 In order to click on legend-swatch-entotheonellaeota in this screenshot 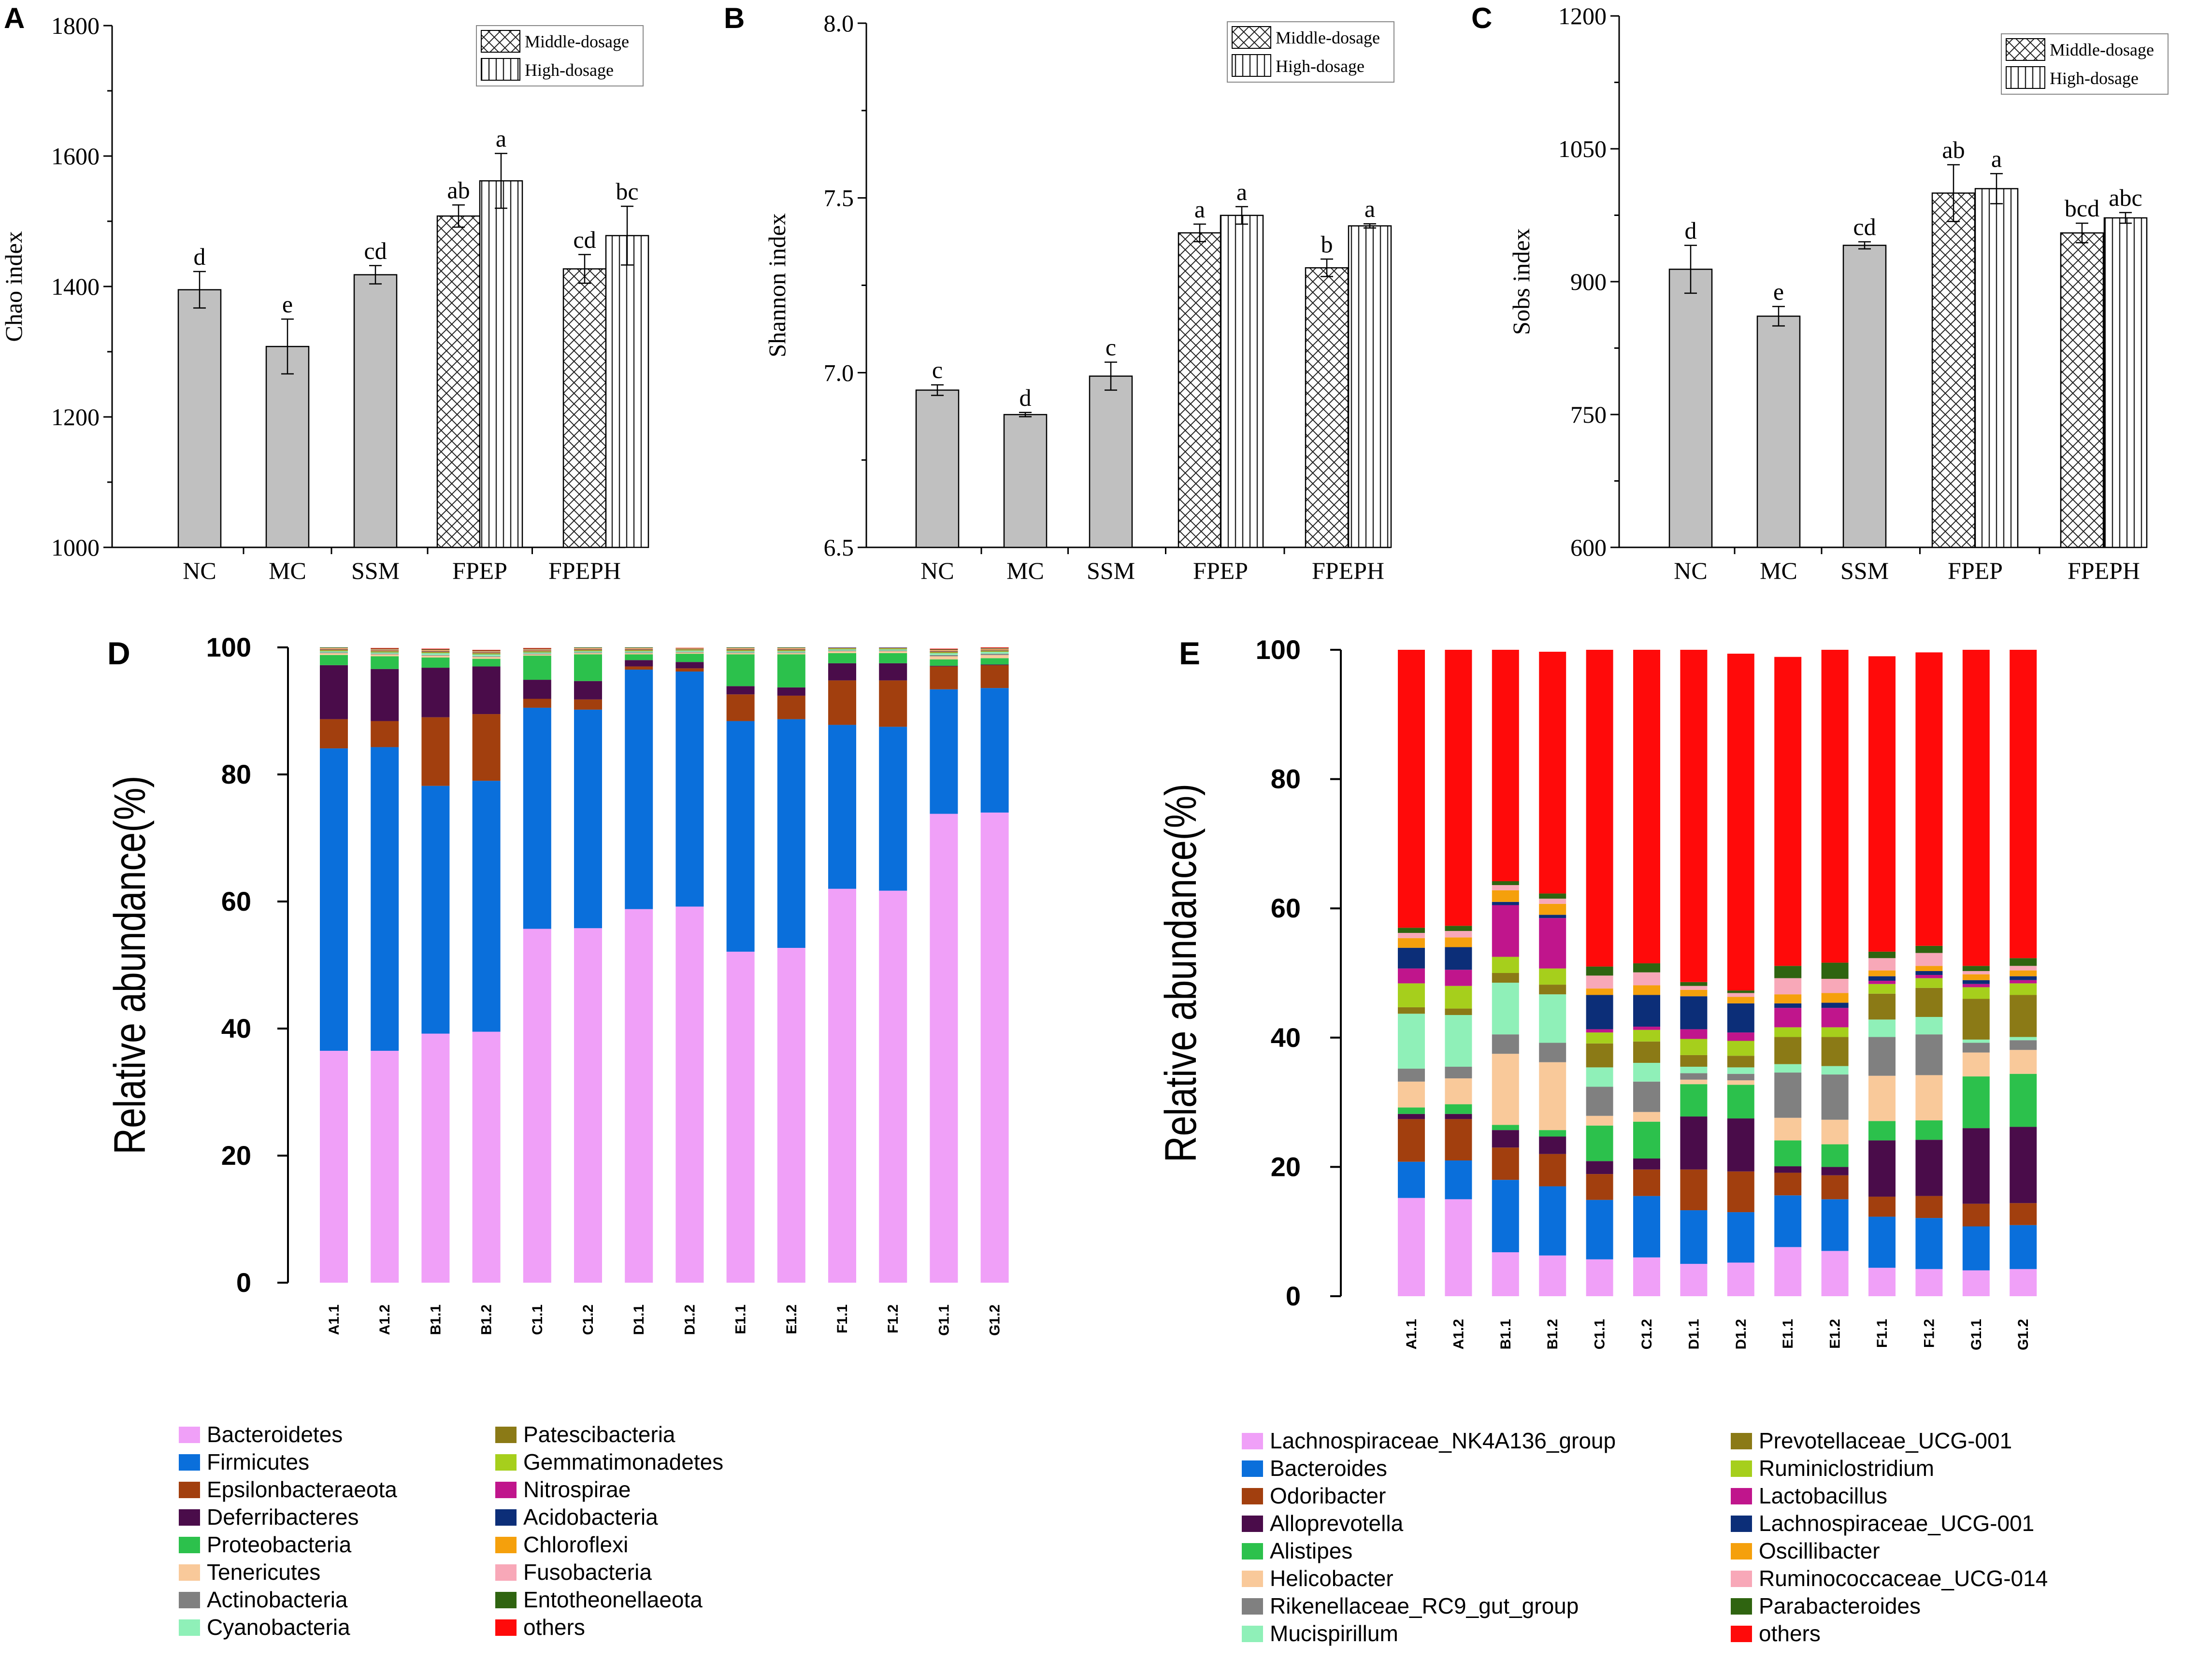, I will do `click(506, 1600)`.